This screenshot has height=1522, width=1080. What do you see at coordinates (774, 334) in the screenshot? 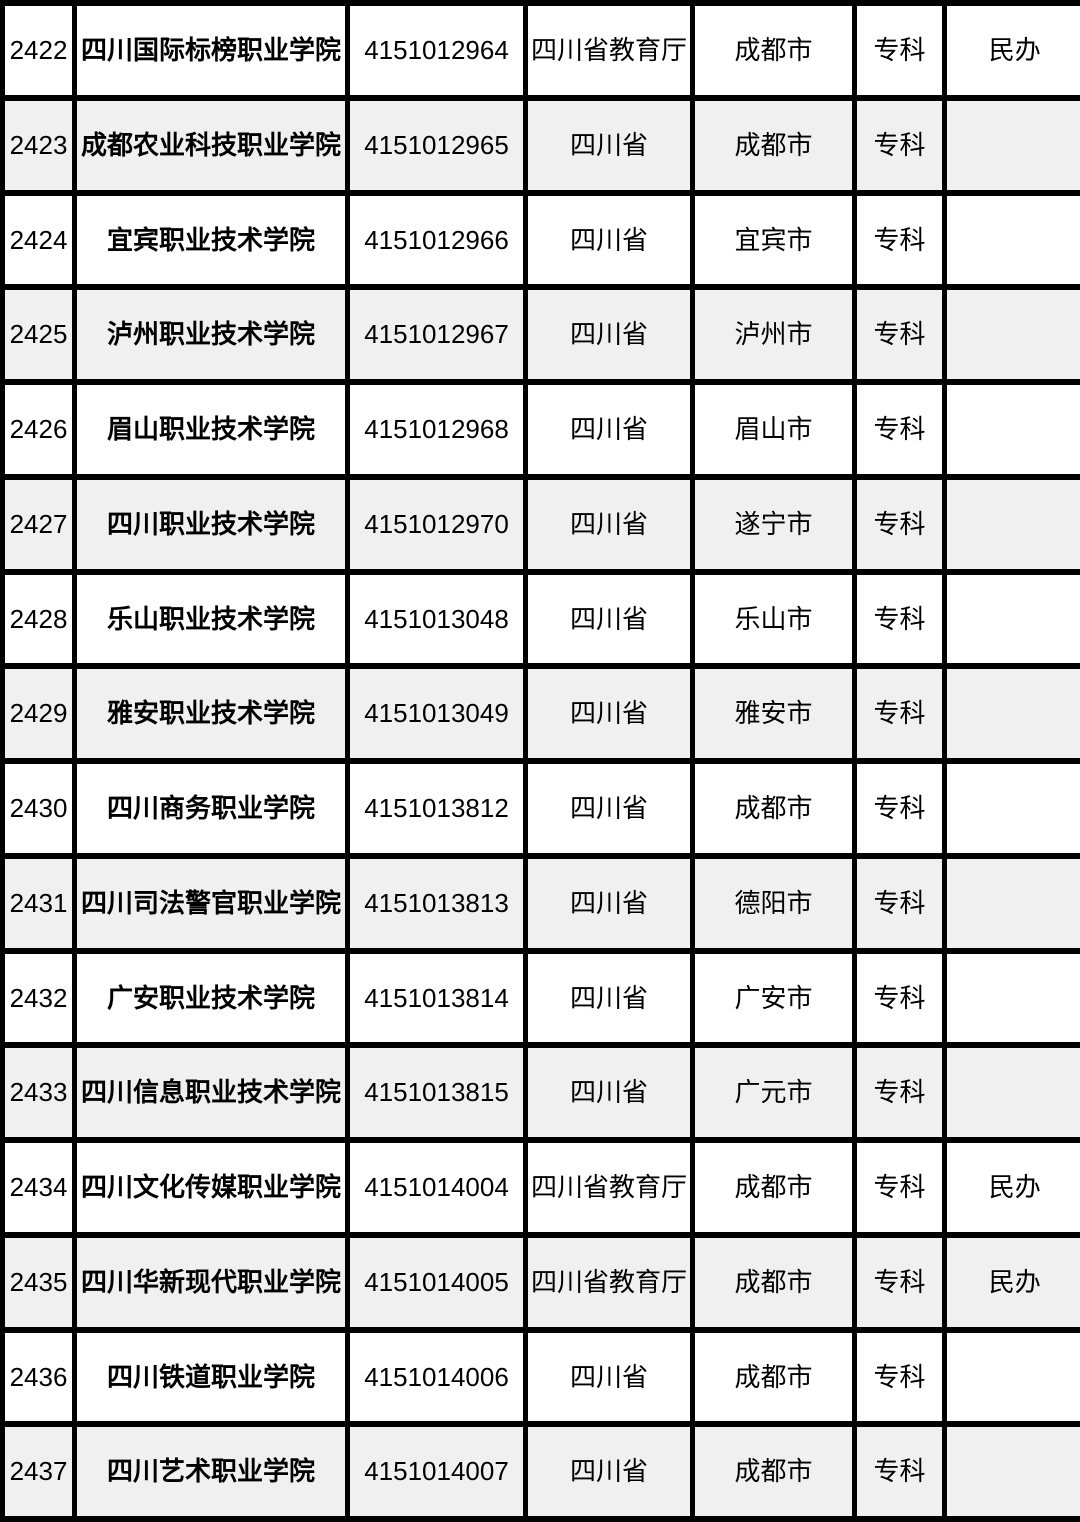
I see `cell-city: 泸州市` at bounding box center [774, 334].